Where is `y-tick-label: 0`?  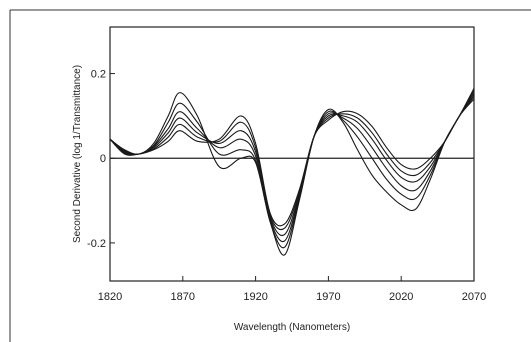 y-tick-label: 0 is located at coordinates (103, 159).